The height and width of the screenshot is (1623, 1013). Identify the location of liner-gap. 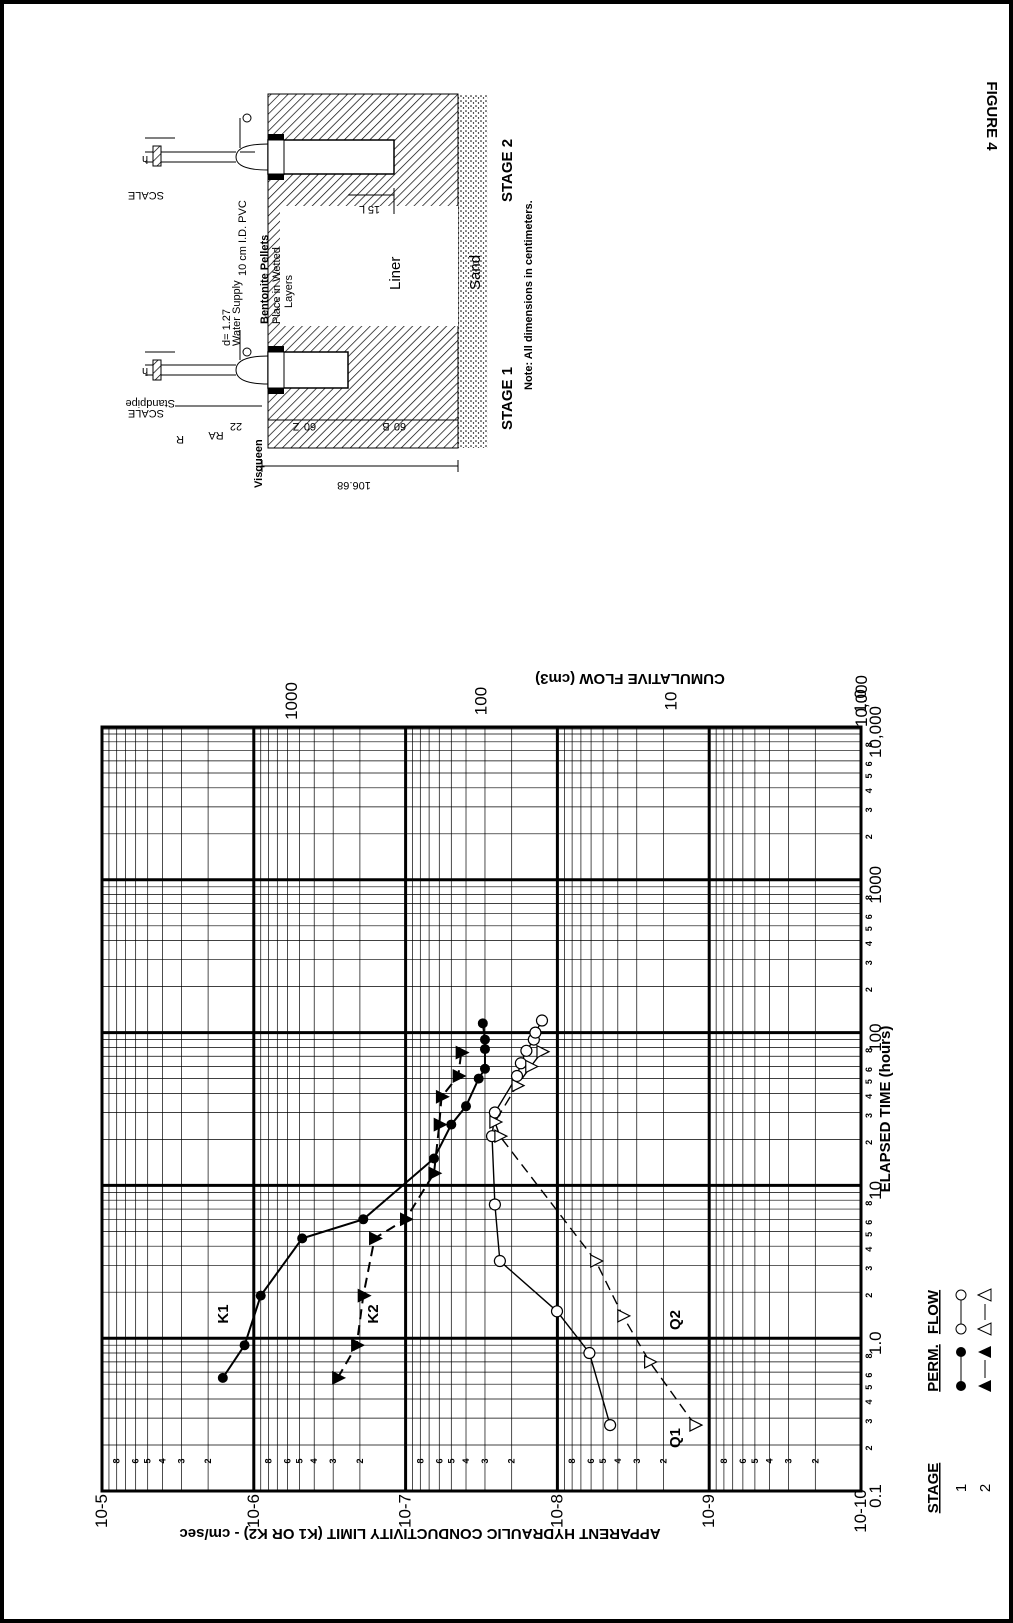
(369, 266).